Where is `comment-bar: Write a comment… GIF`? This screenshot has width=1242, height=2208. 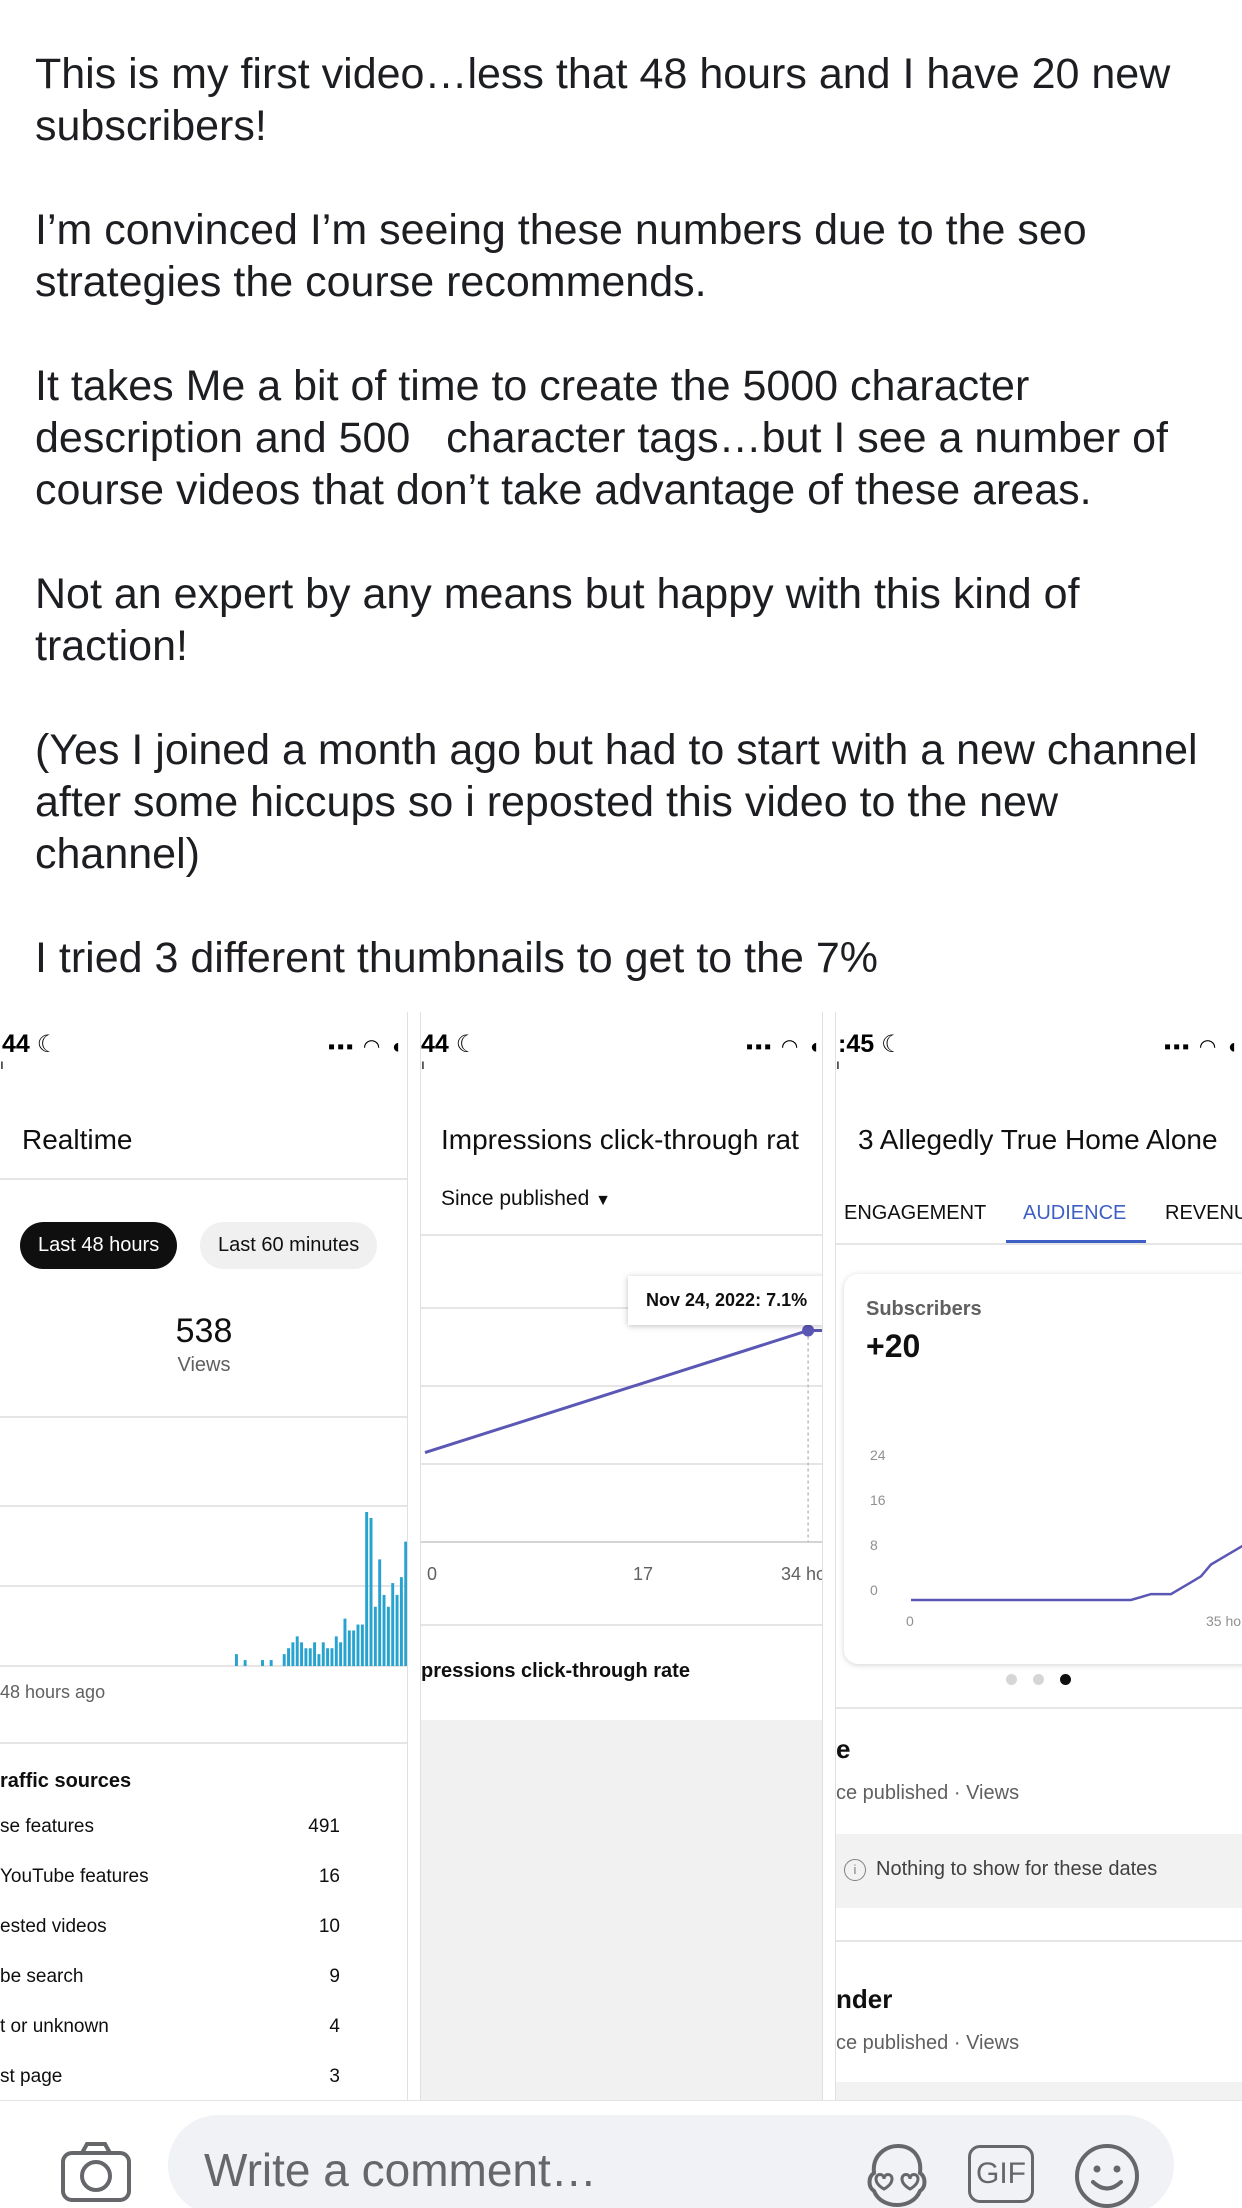
comment-bar: Write a comment… GIF is located at coordinates (621, 2154).